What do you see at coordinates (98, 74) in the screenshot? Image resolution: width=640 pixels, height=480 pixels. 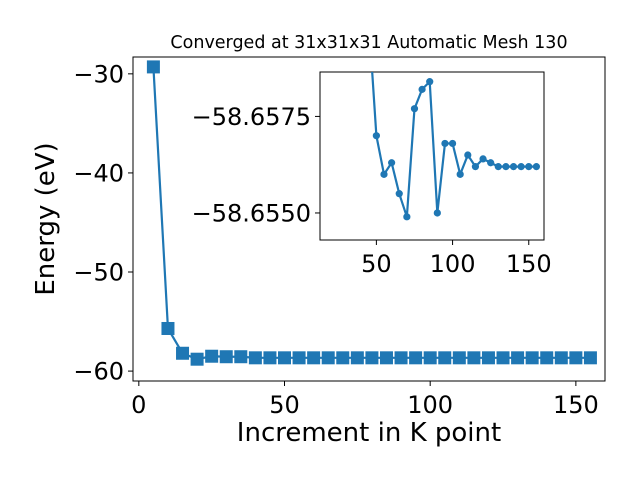 I see `y-tick-label: −30` at bounding box center [98, 74].